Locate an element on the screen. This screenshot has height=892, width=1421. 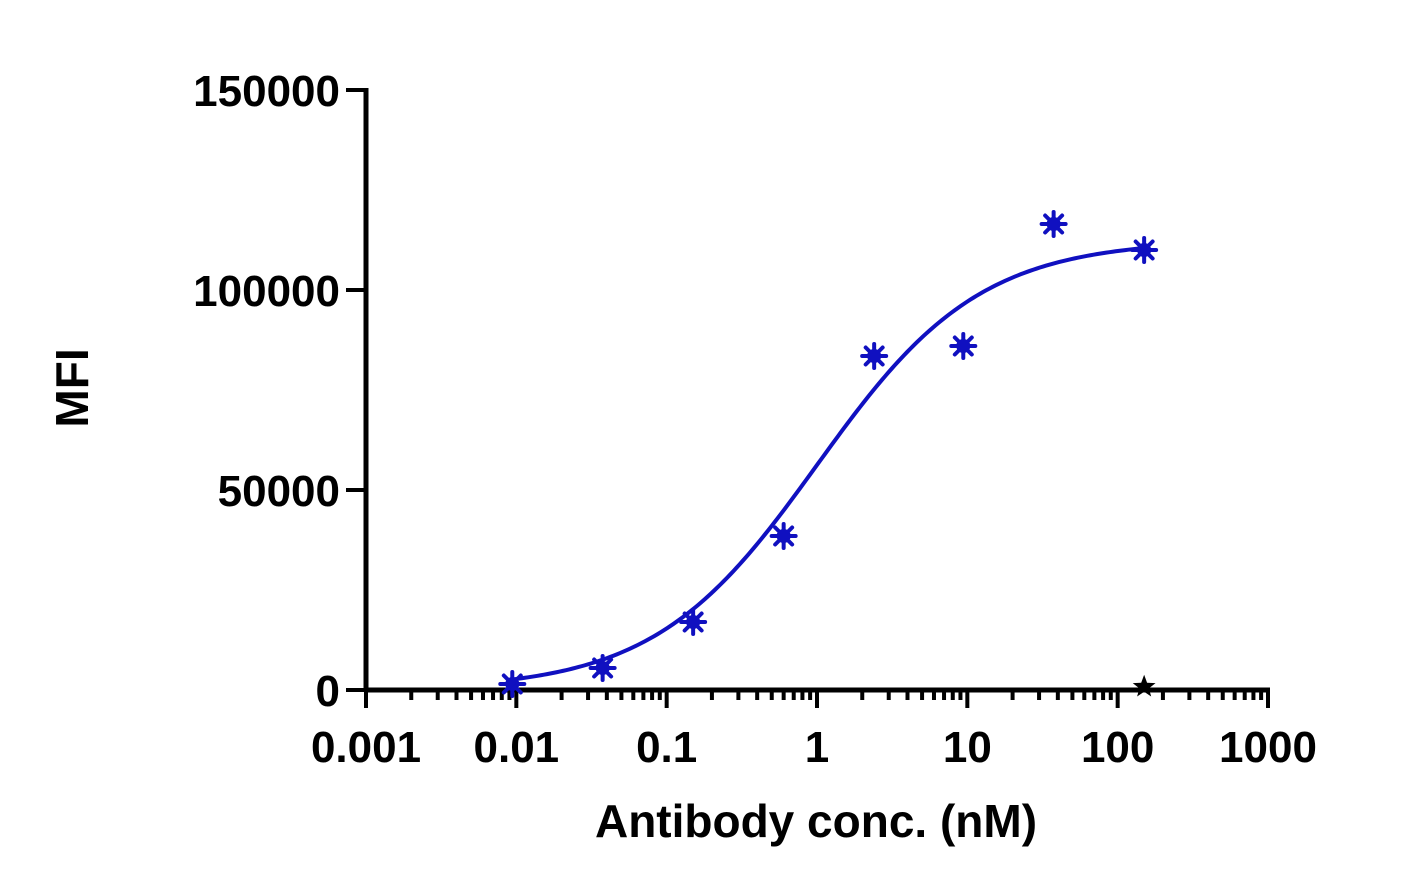
y-tick-label: 150000 is located at coordinates (266, 91).